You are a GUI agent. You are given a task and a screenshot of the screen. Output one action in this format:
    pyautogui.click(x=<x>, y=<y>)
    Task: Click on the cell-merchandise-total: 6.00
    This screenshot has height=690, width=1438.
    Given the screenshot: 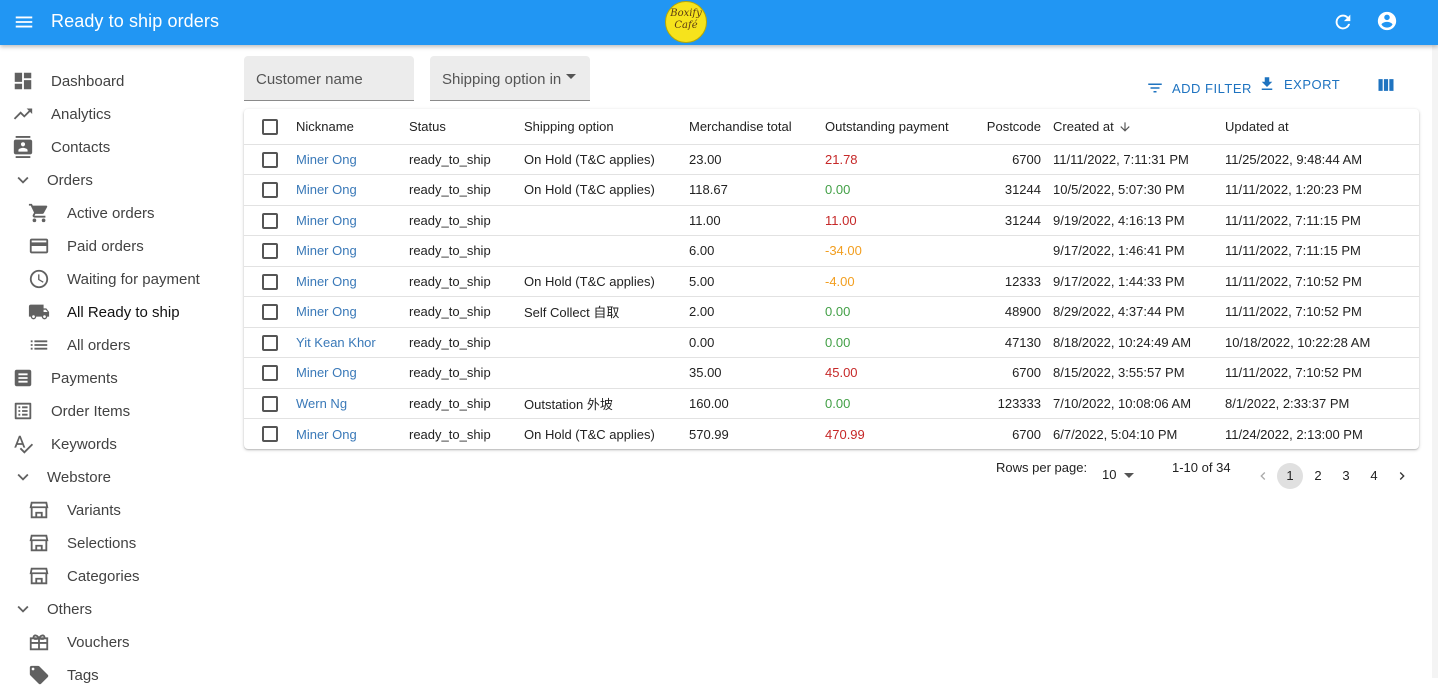 What is the action you would take?
    pyautogui.click(x=702, y=251)
    